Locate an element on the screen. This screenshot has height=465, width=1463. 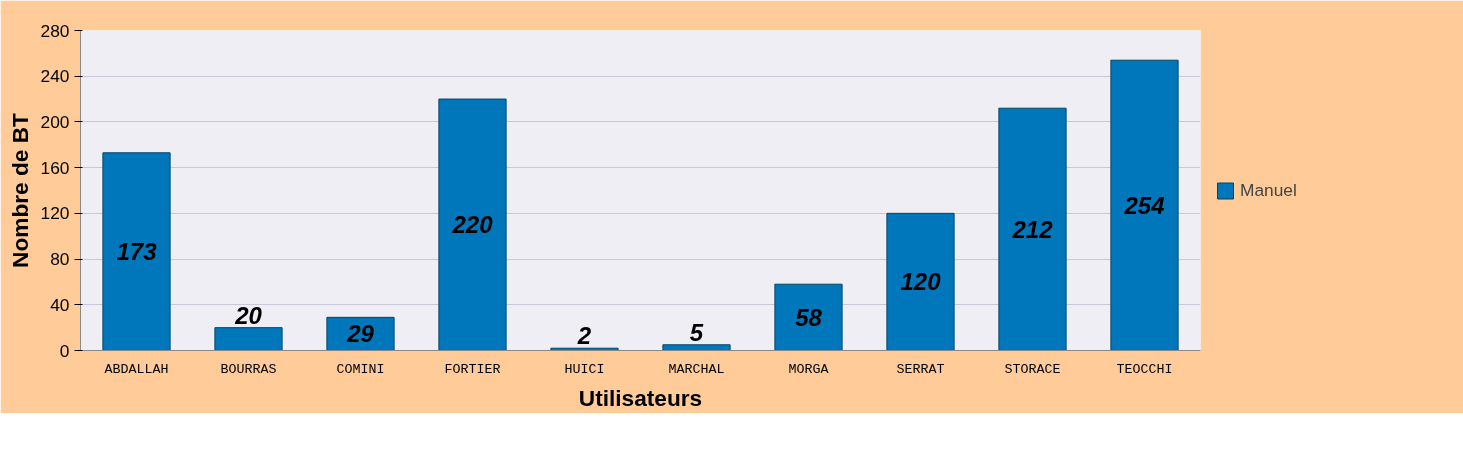
data-label: 220 is located at coordinates (472, 225).